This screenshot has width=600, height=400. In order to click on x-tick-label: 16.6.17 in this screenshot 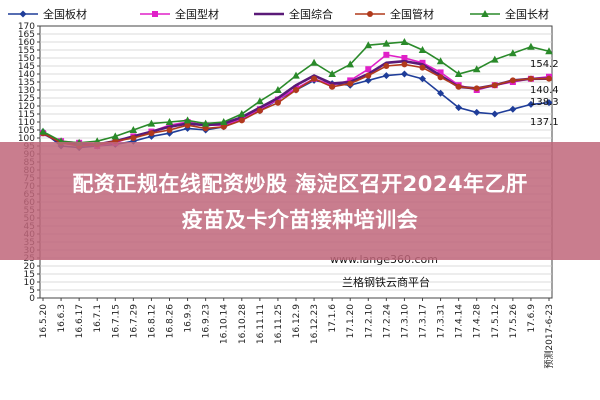, I will do `click(80, 321)`.